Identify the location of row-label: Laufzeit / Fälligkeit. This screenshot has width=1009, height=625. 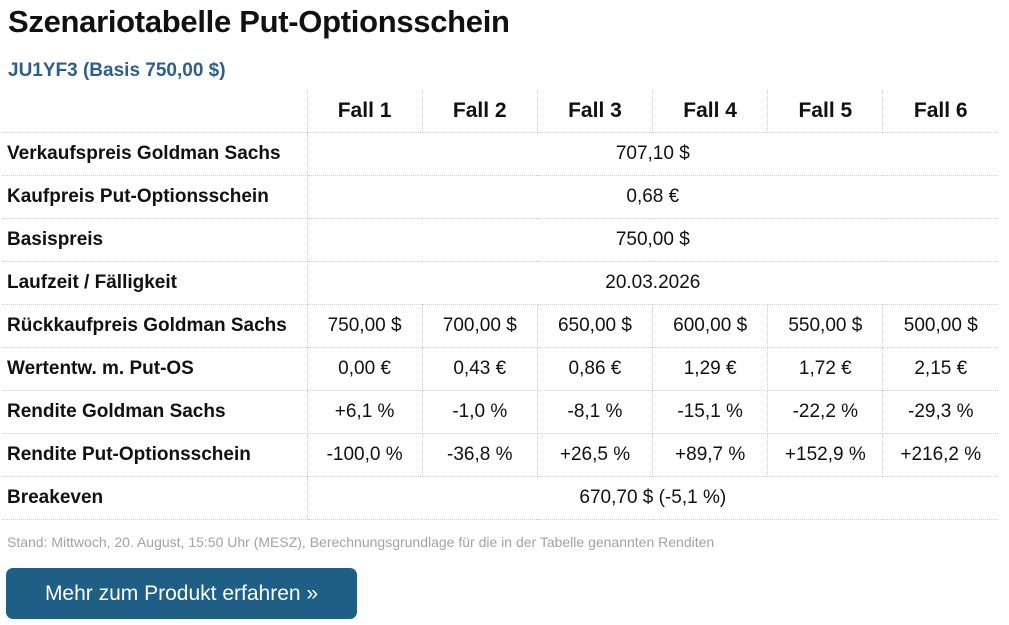
(155, 283).